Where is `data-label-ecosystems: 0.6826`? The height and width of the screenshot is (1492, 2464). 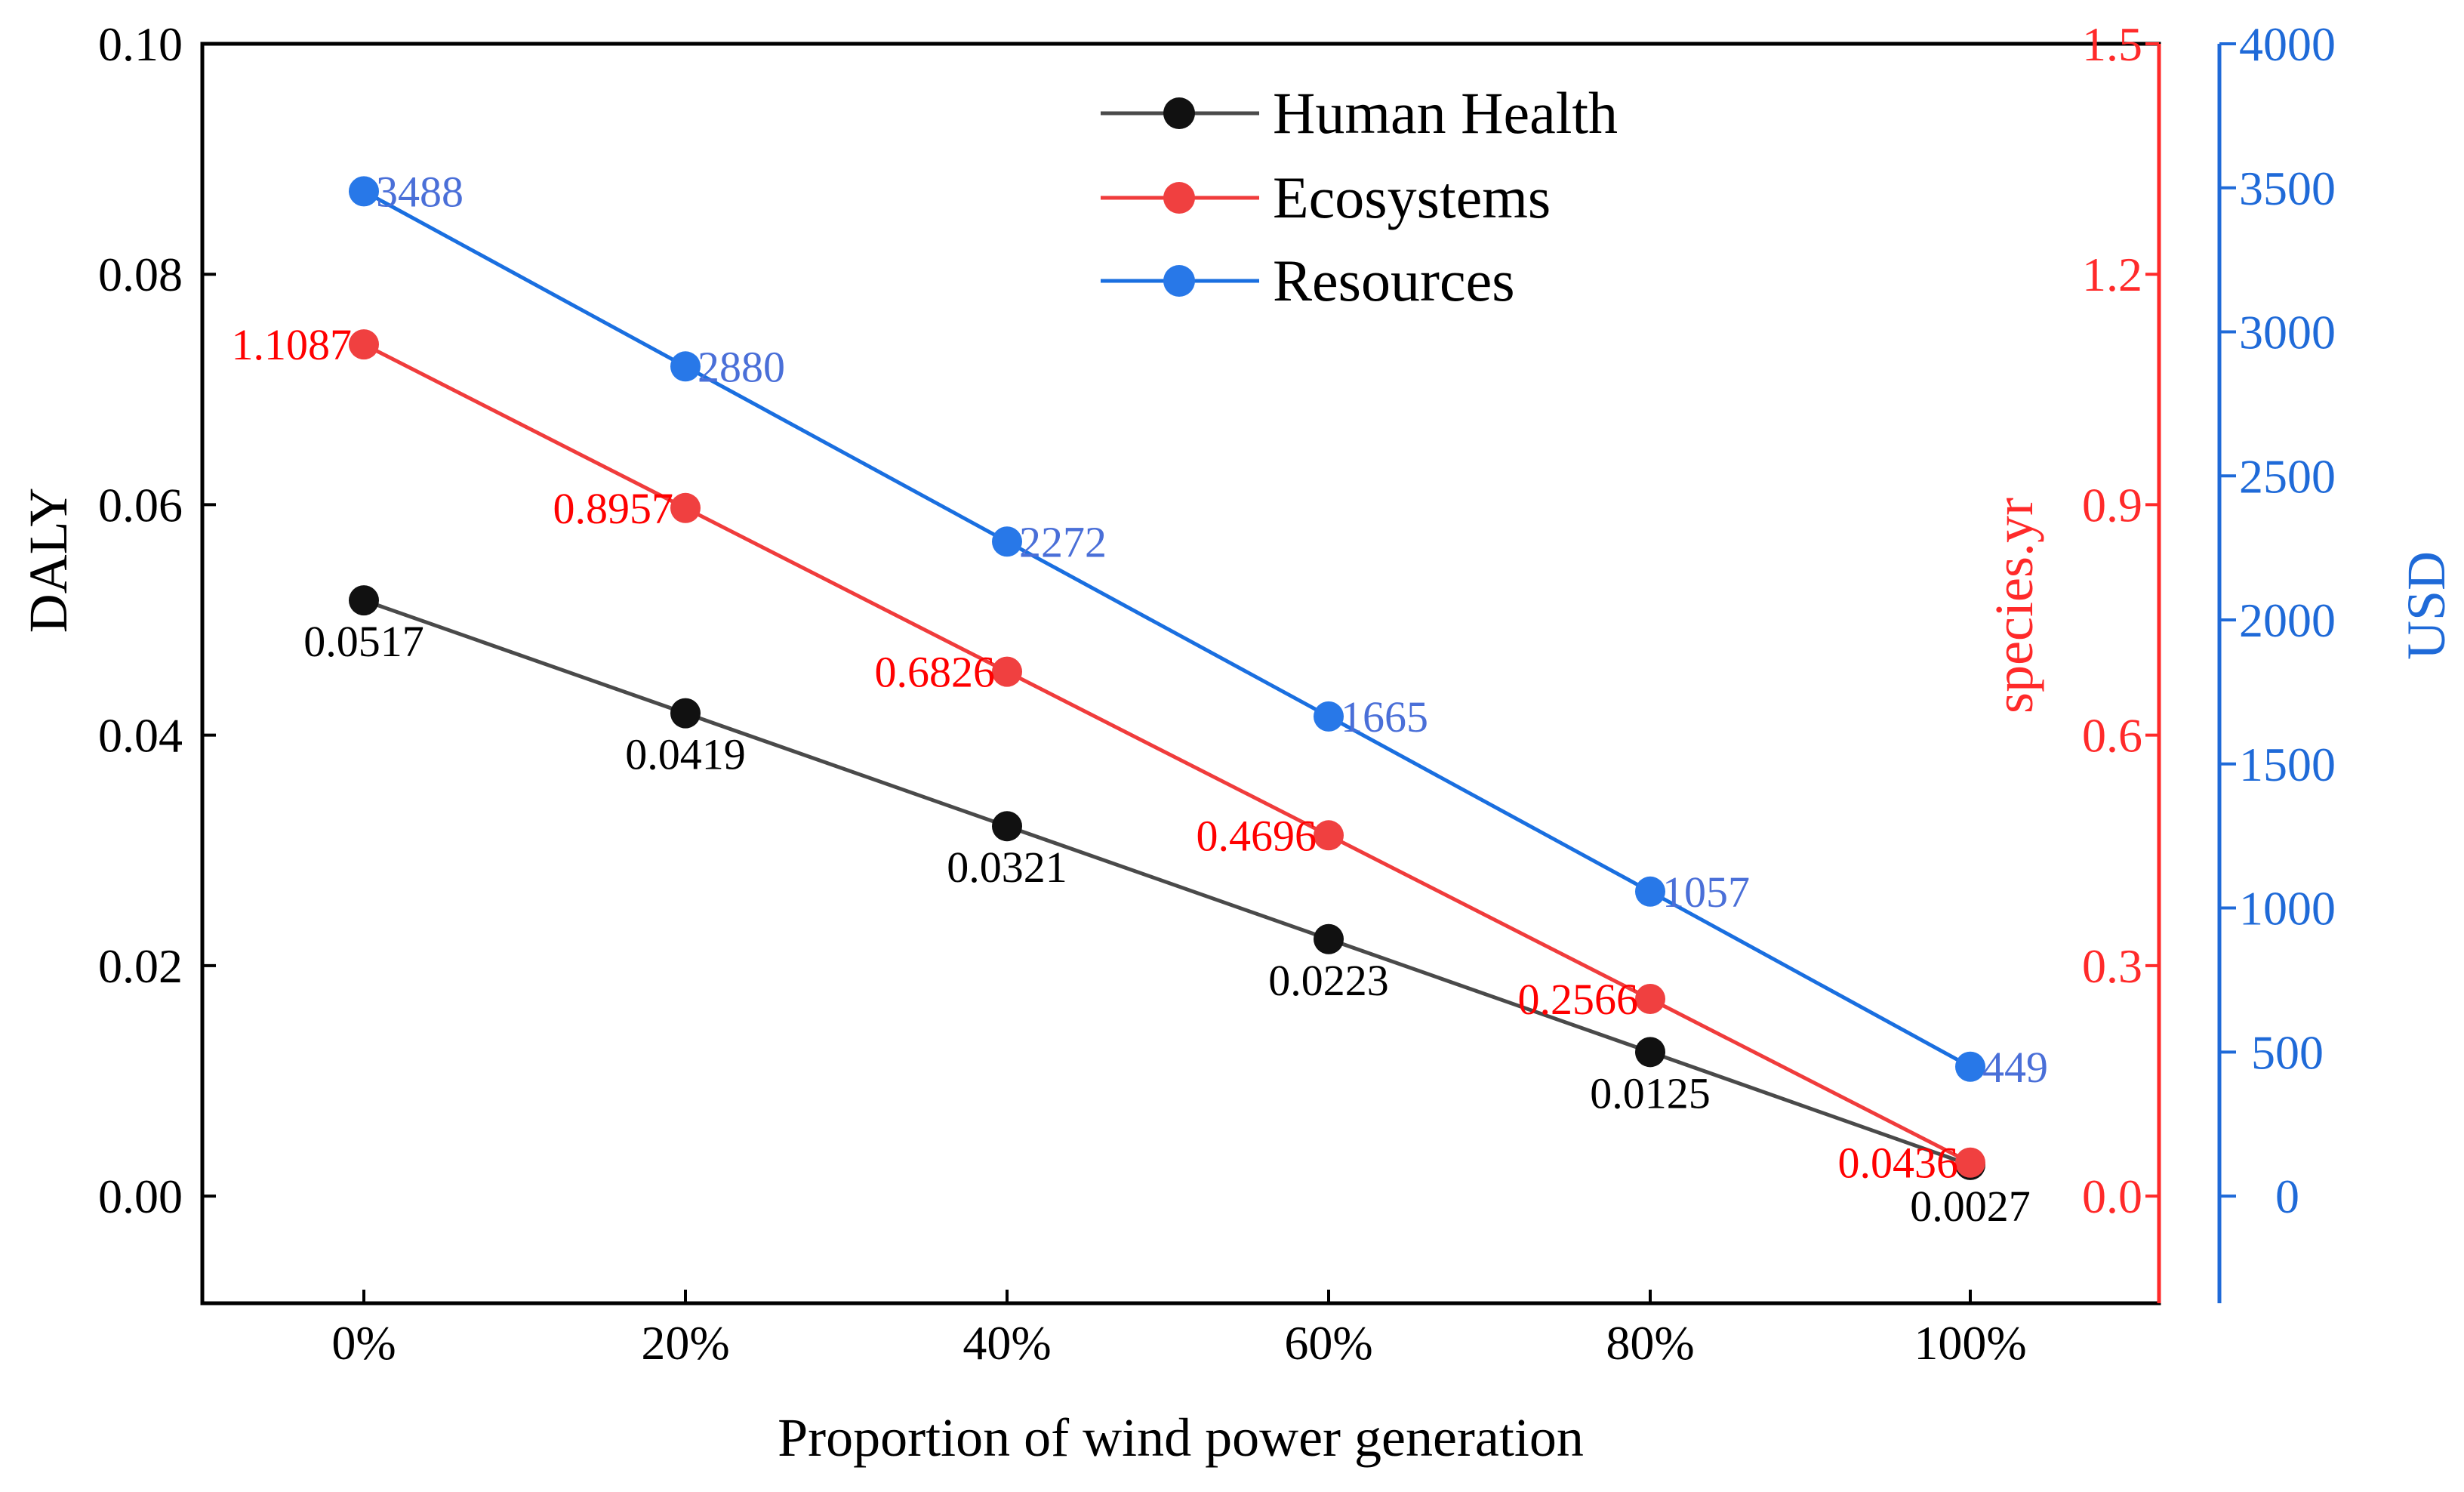 data-label-ecosystems: 0.6826 is located at coordinates (935, 672).